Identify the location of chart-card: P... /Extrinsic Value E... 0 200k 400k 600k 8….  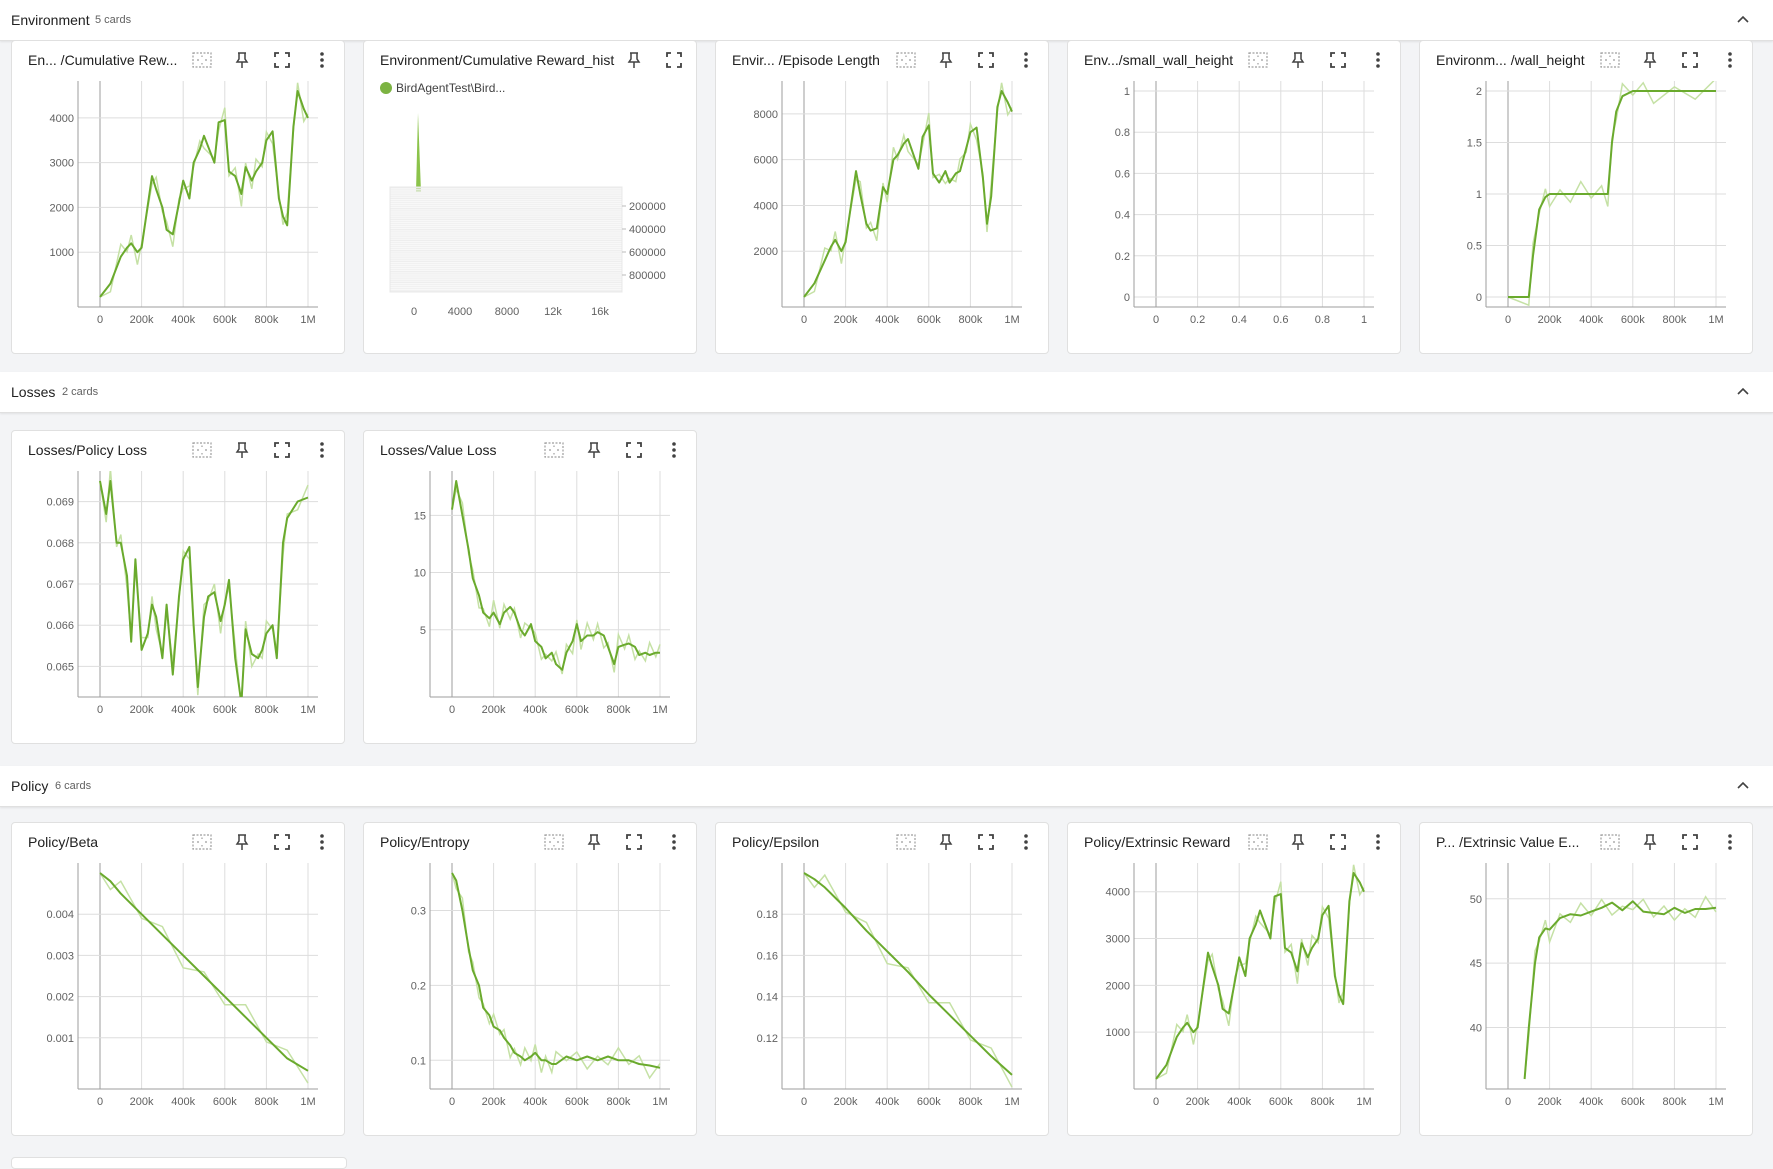
(1586, 979).